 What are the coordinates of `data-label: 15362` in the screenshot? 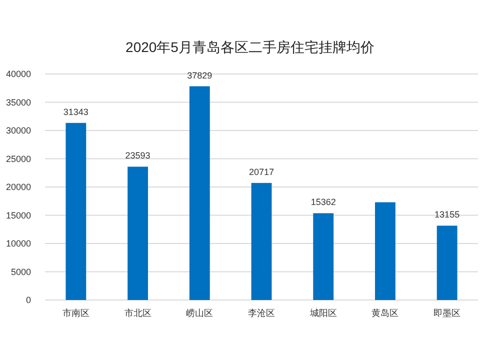 It's located at (323, 202).